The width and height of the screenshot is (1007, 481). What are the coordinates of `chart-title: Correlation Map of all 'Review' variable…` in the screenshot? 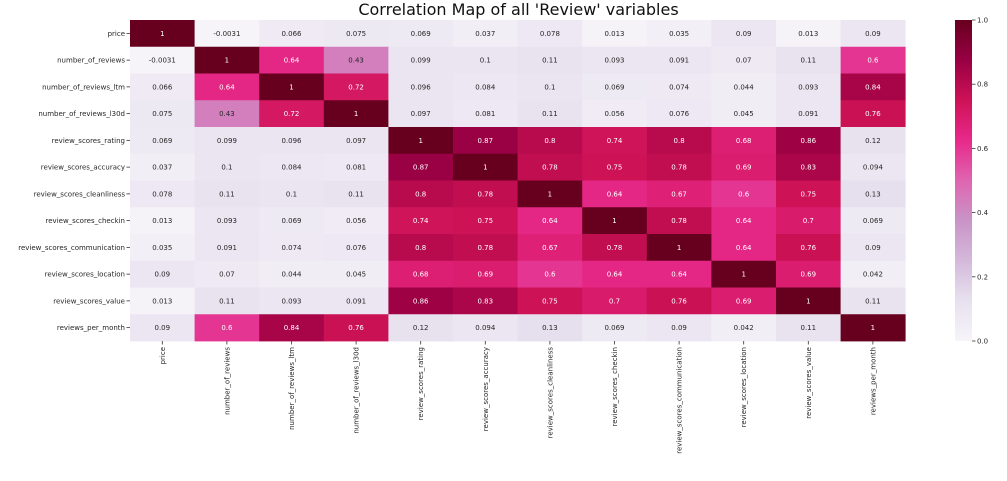 It's located at (518, 9).